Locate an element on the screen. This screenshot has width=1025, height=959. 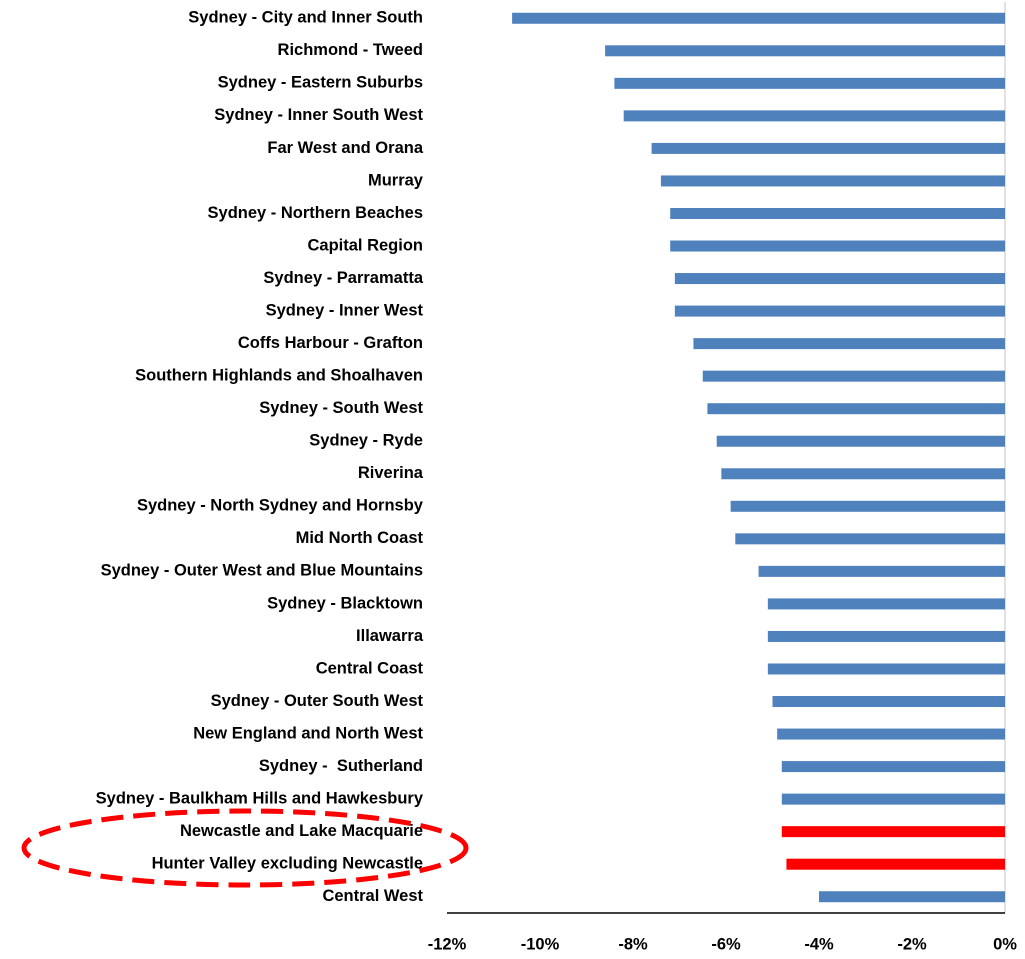
y-tick-label: Sydney - Northern Beaches is located at coordinates (315, 213).